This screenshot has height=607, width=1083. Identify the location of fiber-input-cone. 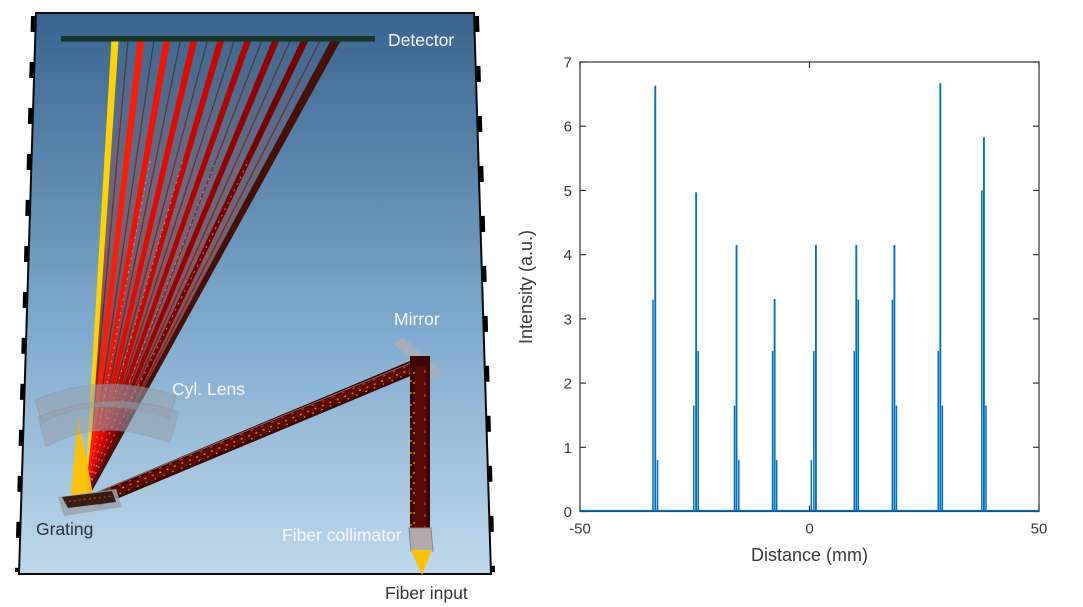
(421, 562).